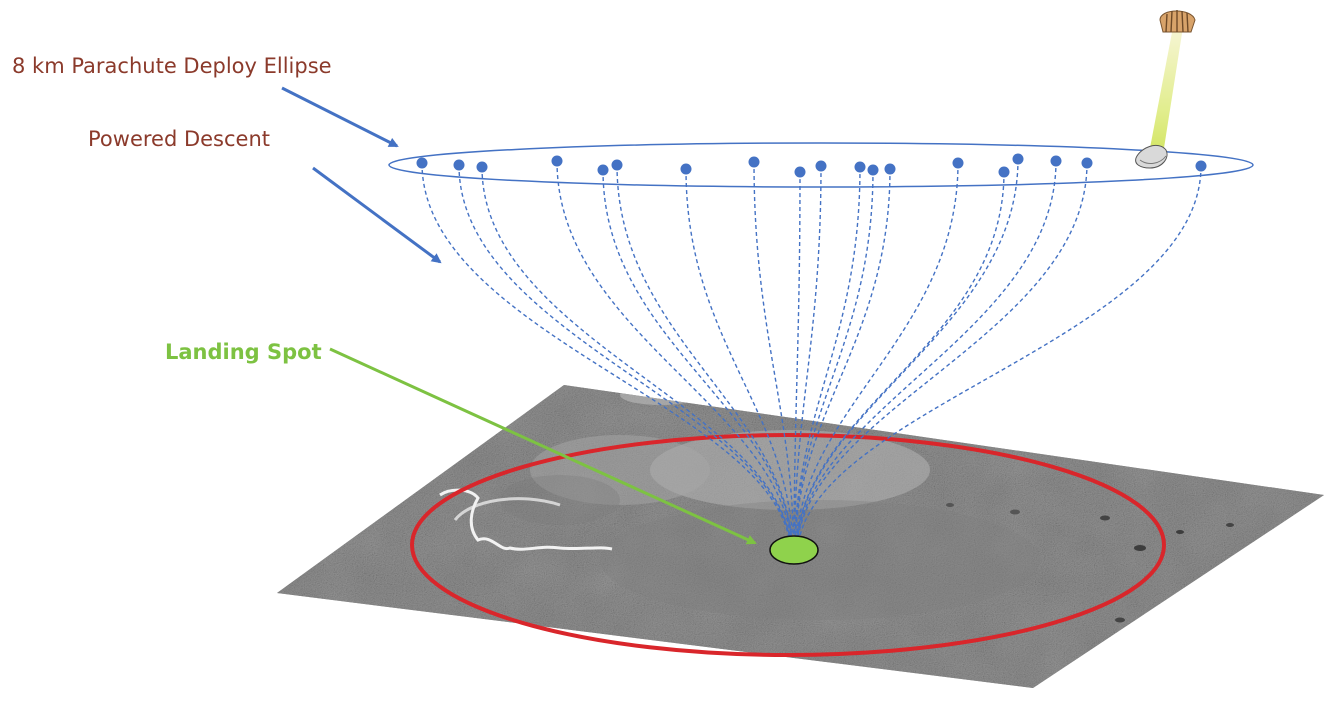  What do you see at coordinates (377, 215) in the screenshot?
I see `powered-descent-arrow` at bounding box center [377, 215].